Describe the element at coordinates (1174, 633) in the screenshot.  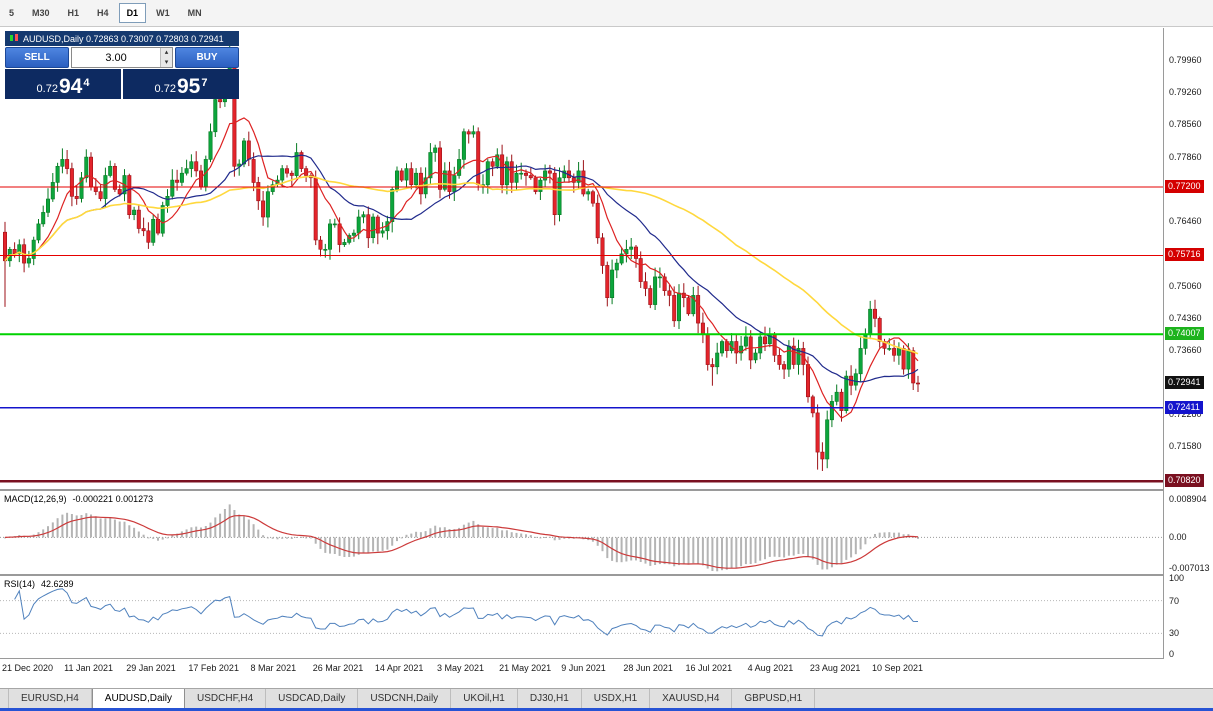
I see `rsi-axis-label: 30` at that location.